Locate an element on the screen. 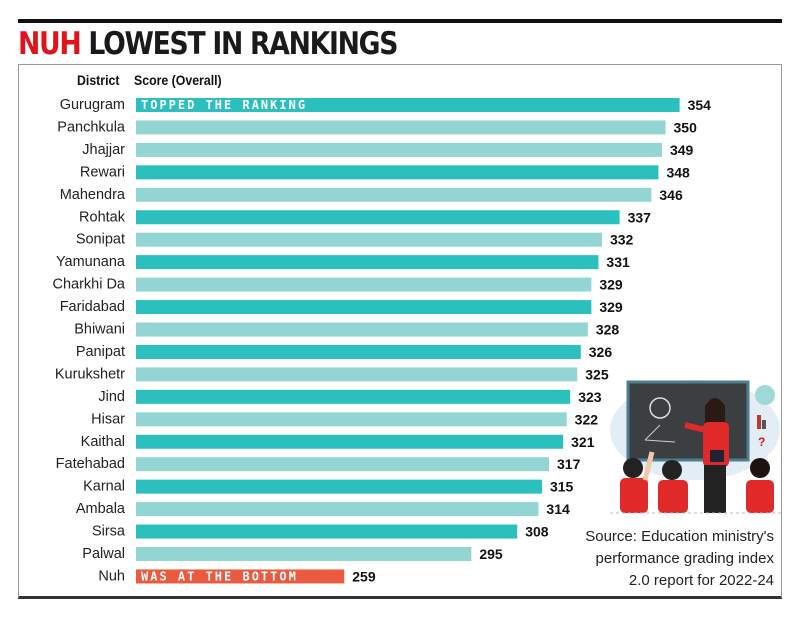 The width and height of the screenshot is (800, 618). district-label: Kurukshetr is located at coordinates (90, 374).